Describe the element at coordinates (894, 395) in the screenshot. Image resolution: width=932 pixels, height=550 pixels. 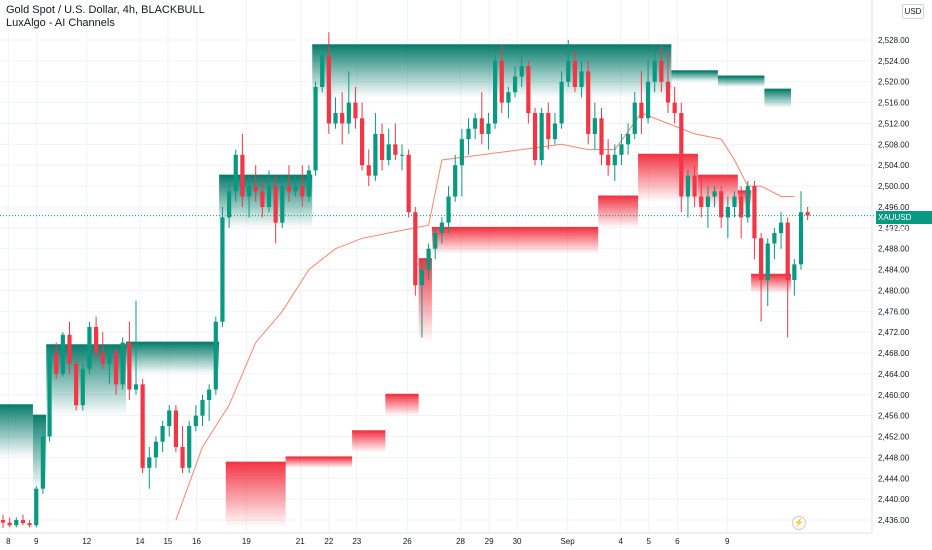
I see `price-tick-label: 2,460.00` at that location.